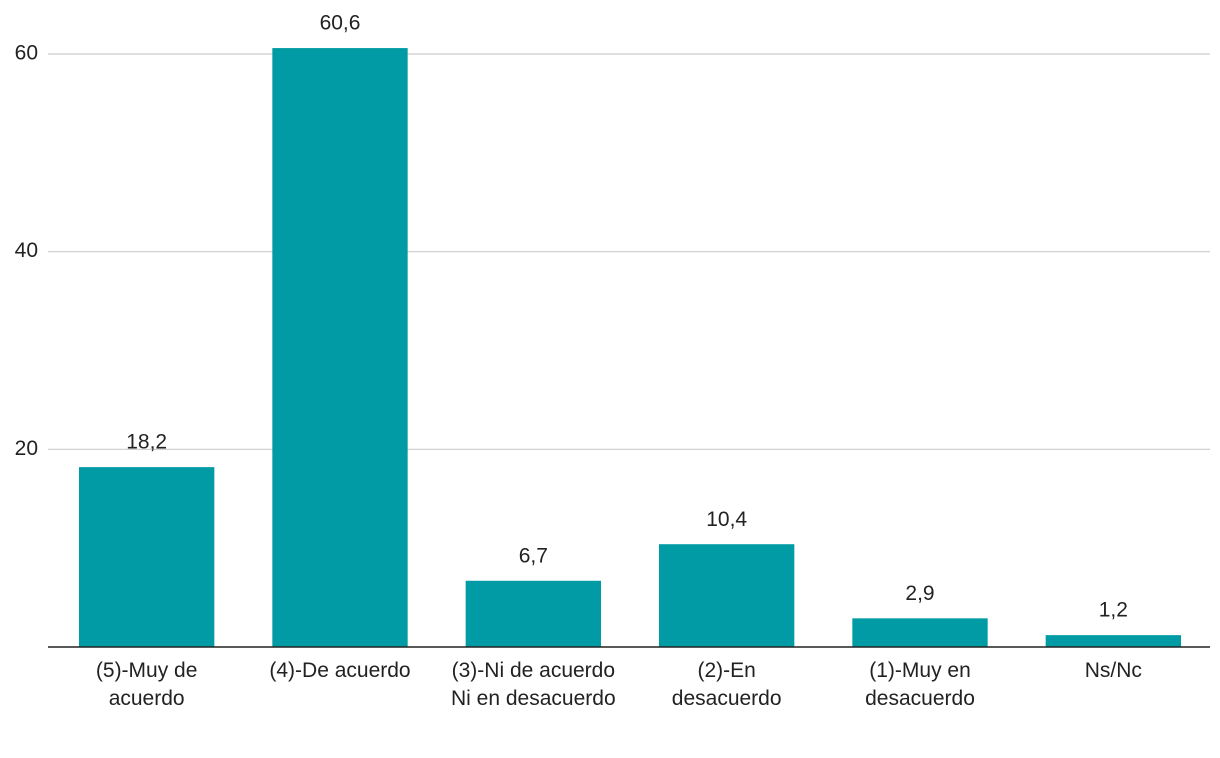 This screenshot has height=758, width=1220. Describe the element at coordinates (26, 250) in the screenshot. I see `y-tick-label: 40` at that location.